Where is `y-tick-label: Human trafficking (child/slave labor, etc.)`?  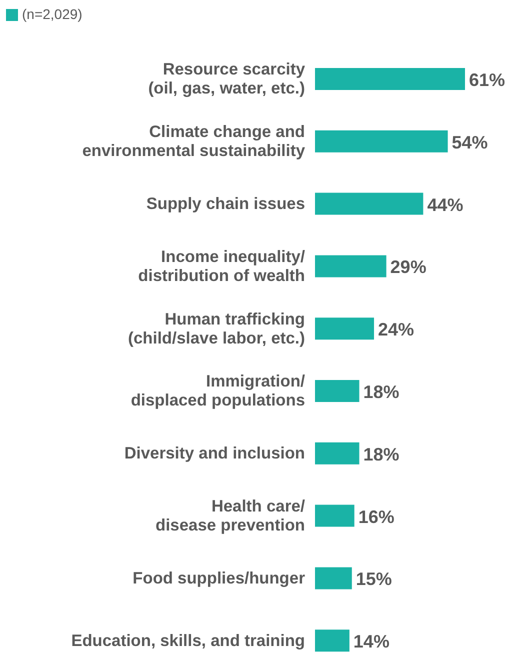
y-tick-label: Human trafficking (child/slave labor, etc.) is located at coordinates (216, 329).